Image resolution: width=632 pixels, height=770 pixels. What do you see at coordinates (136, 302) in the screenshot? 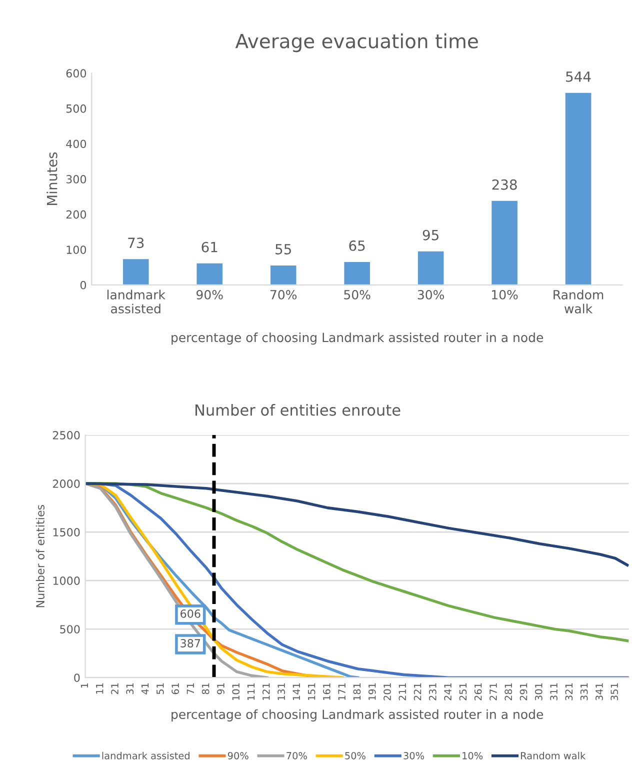
I see `x-tick-label: landmark assisted` at bounding box center [136, 302].